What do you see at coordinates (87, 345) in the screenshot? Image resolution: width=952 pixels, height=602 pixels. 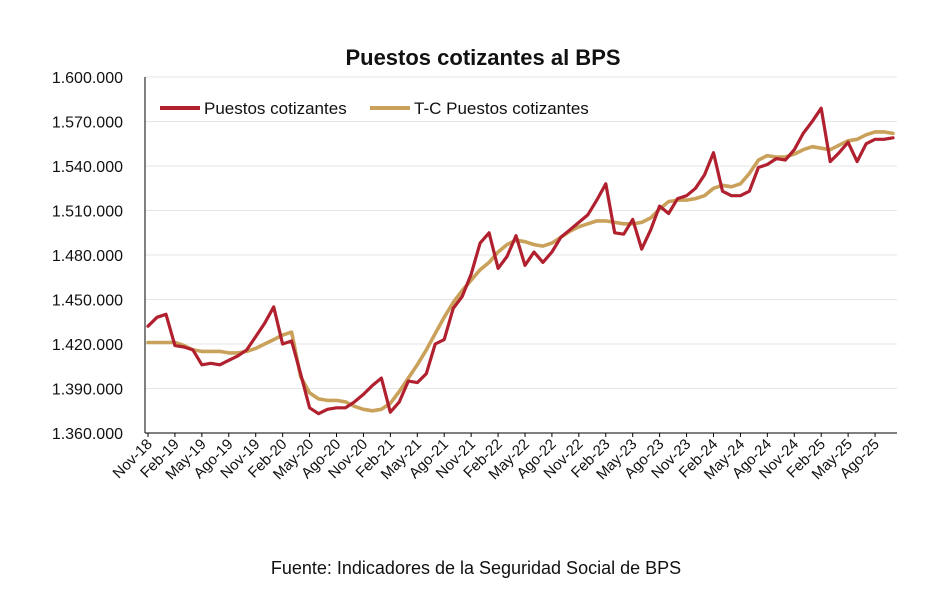 I see `y-tick-label: 1.420.000` at bounding box center [87, 345].